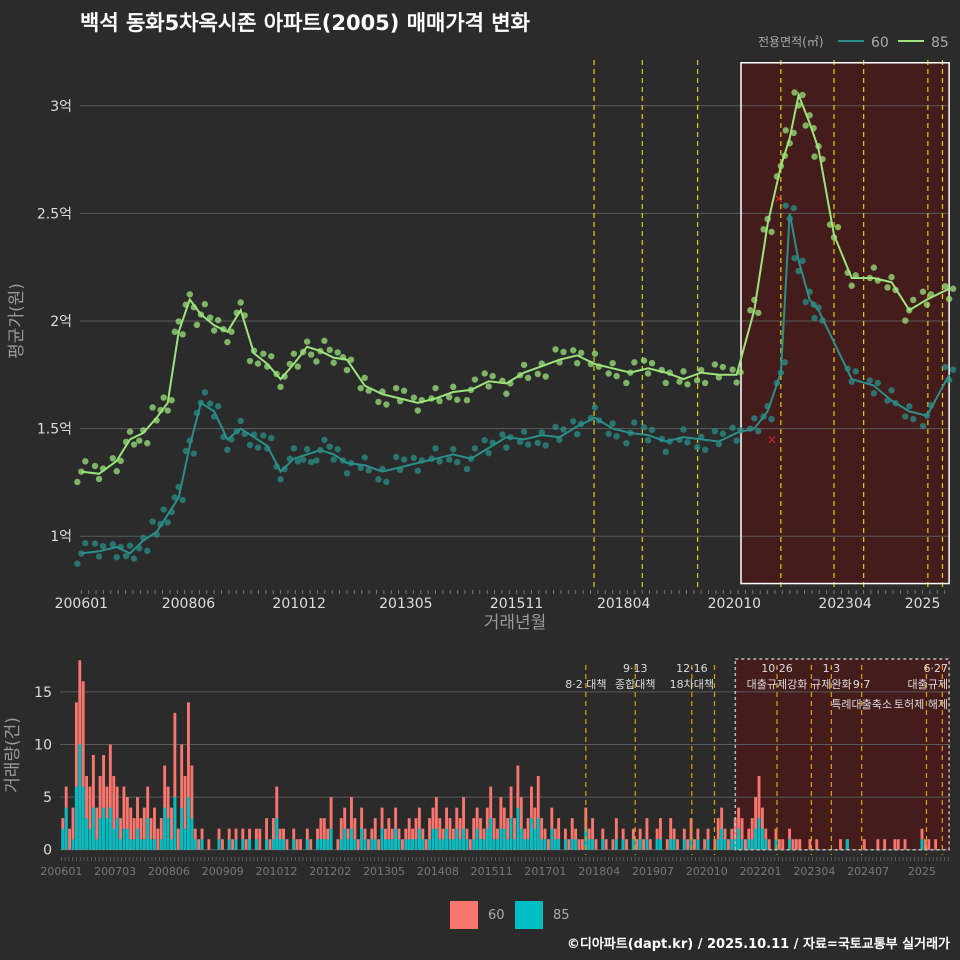  What do you see at coordinates (276, 871) in the screenshot?
I see `bar-x-tick-label: 201012` at bounding box center [276, 871].